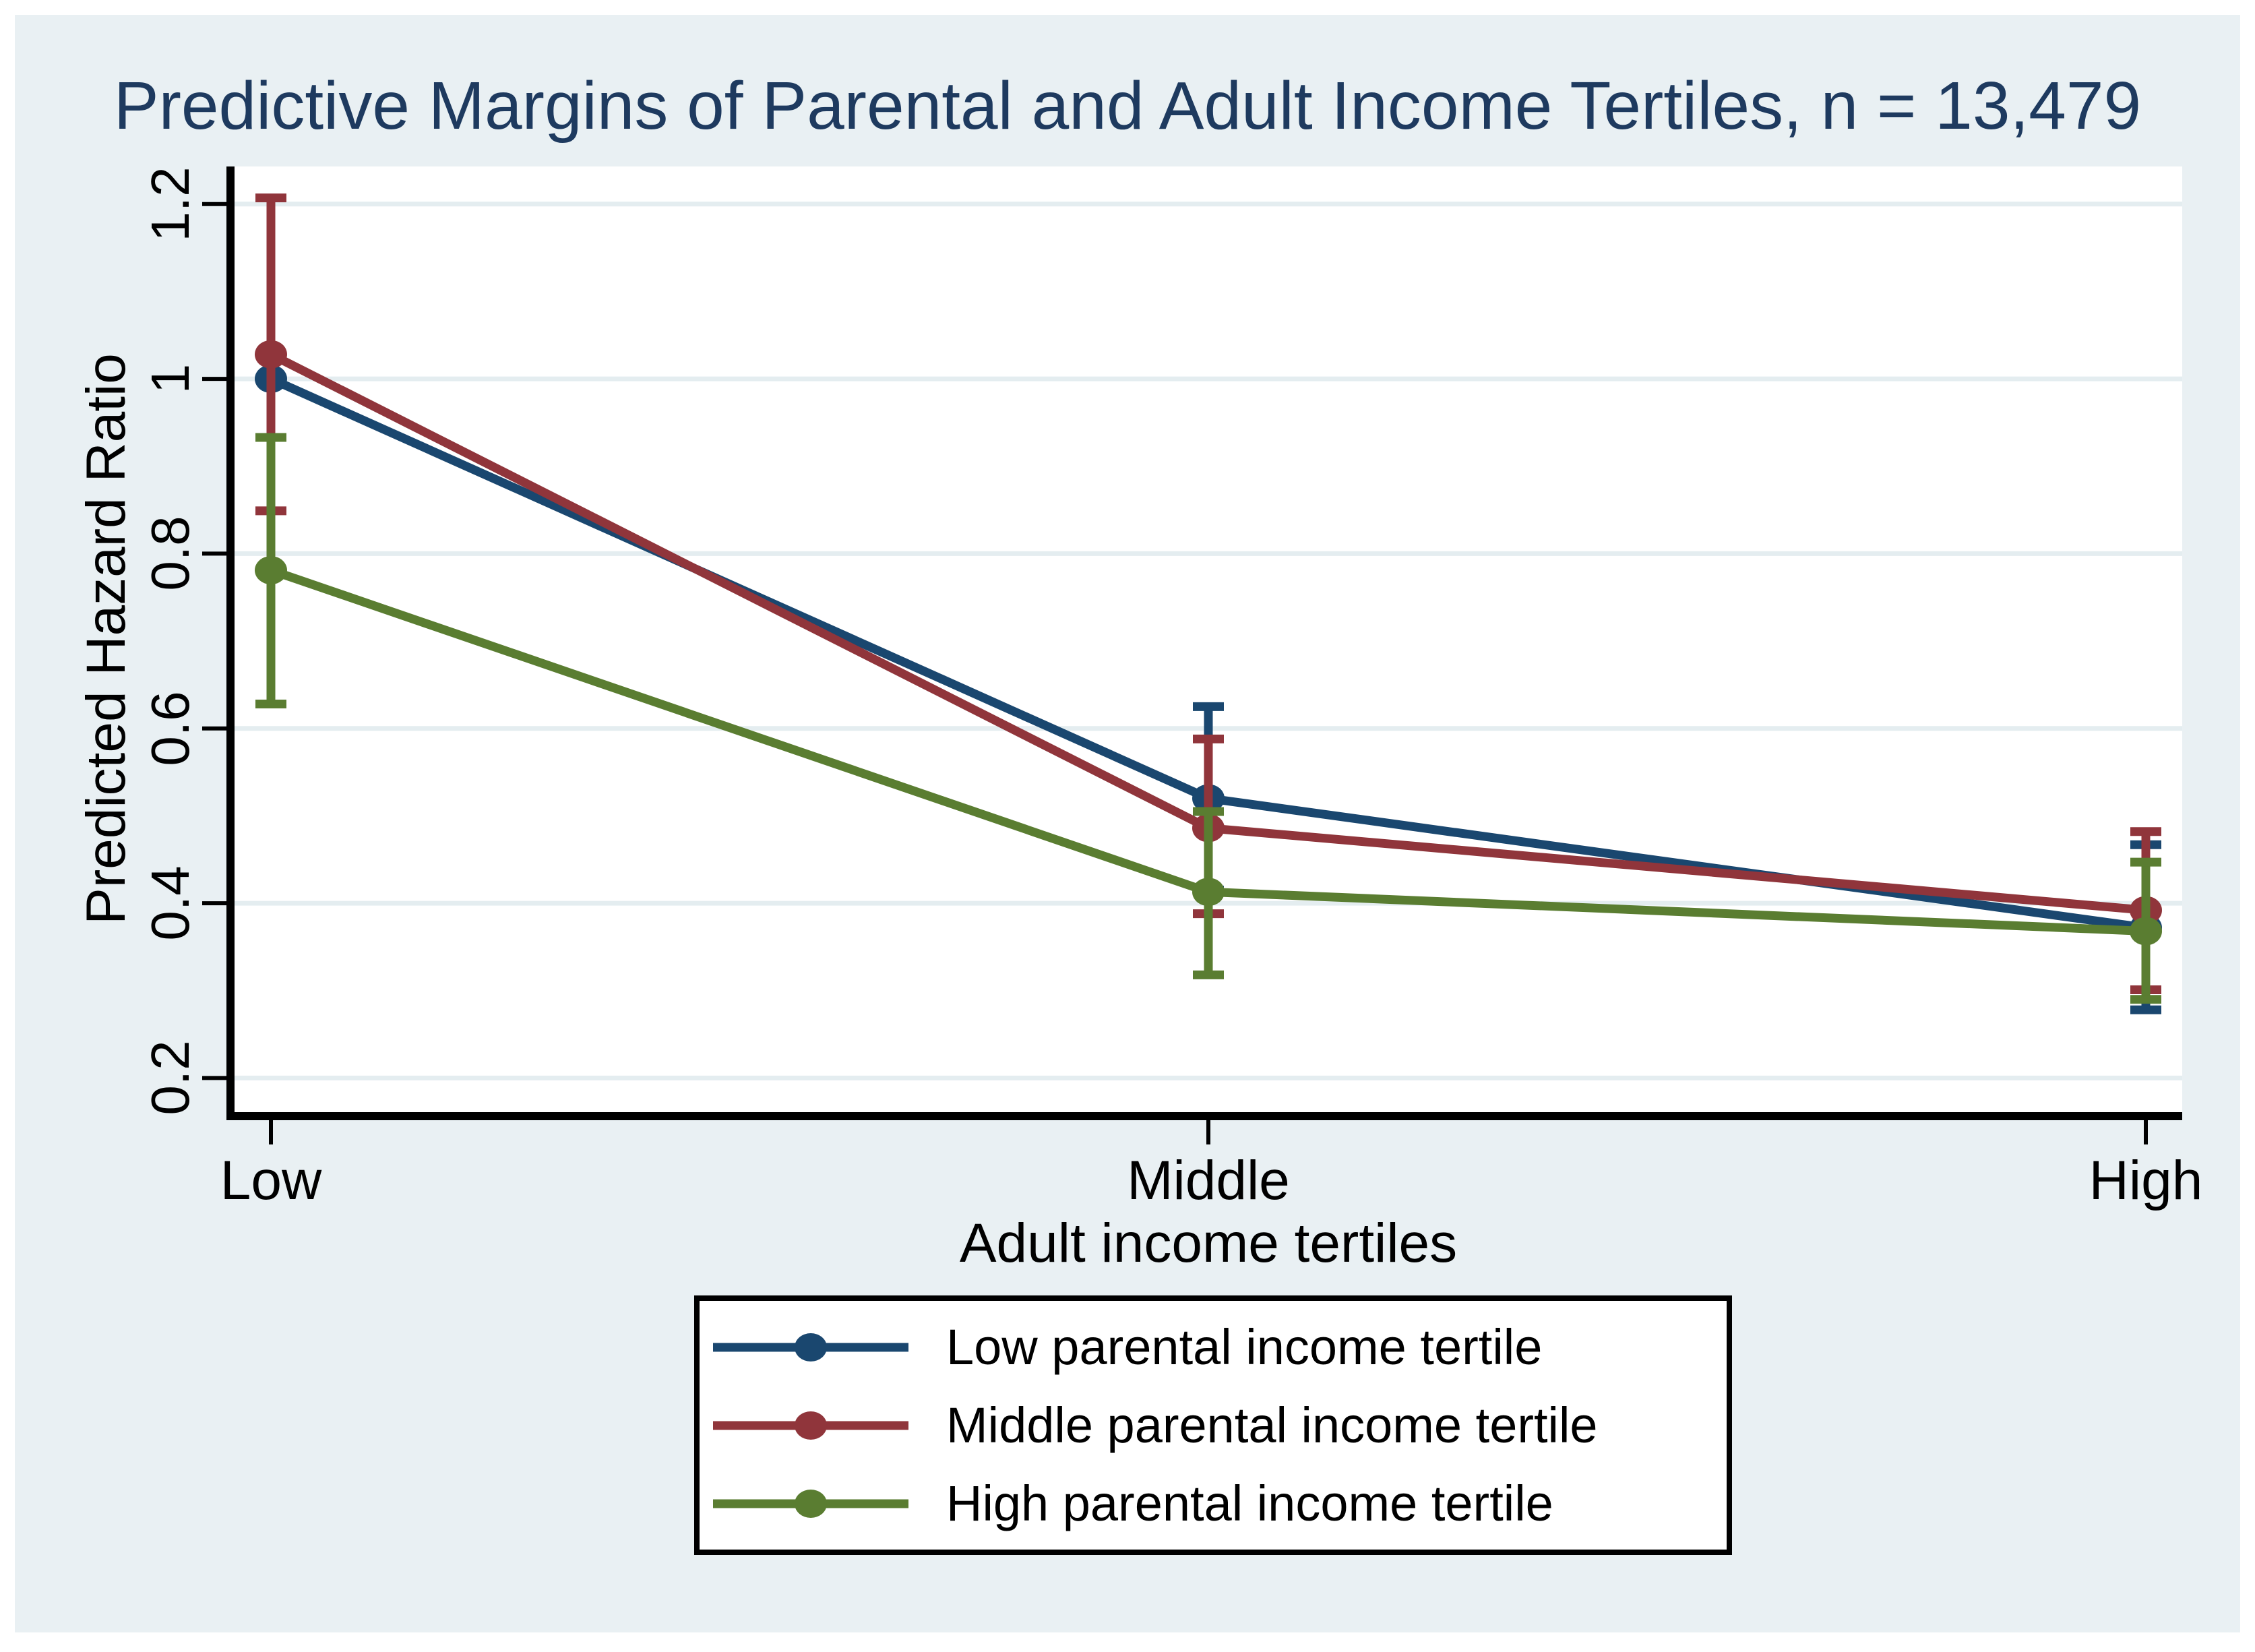  I want to click on legend-row: Low parental income tertile, so click(1213, 1347).